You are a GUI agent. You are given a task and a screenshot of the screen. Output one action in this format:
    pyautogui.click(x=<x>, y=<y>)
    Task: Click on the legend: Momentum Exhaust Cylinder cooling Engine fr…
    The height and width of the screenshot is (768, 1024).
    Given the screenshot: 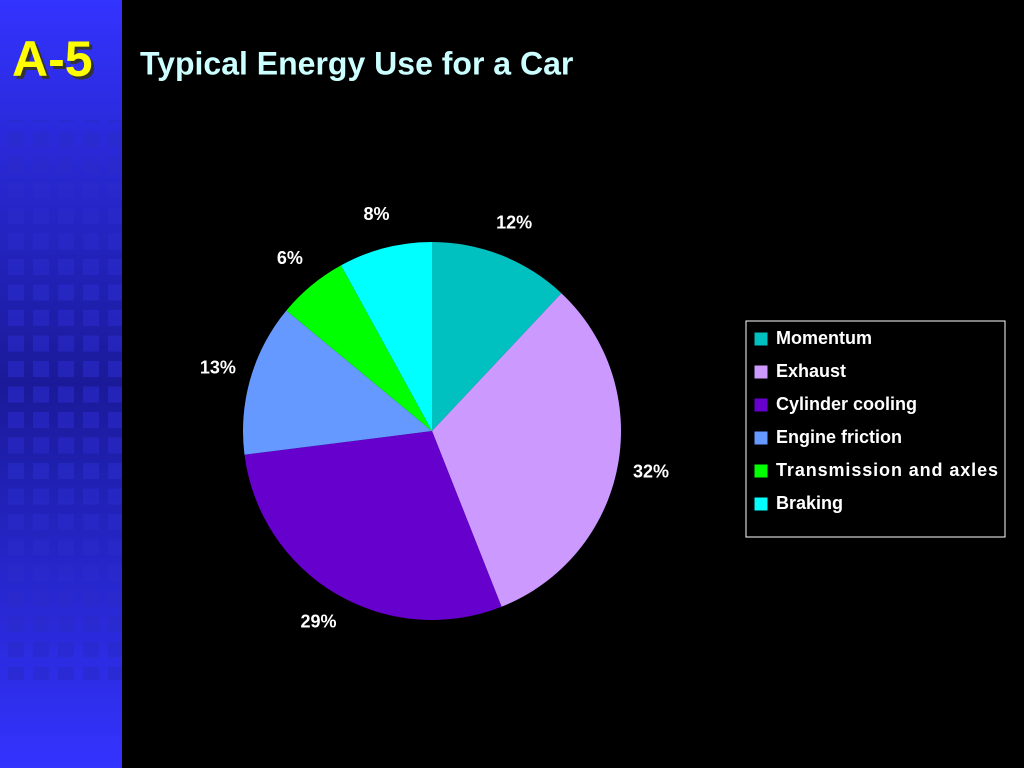 What is the action you would take?
    pyautogui.click(x=875, y=429)
    